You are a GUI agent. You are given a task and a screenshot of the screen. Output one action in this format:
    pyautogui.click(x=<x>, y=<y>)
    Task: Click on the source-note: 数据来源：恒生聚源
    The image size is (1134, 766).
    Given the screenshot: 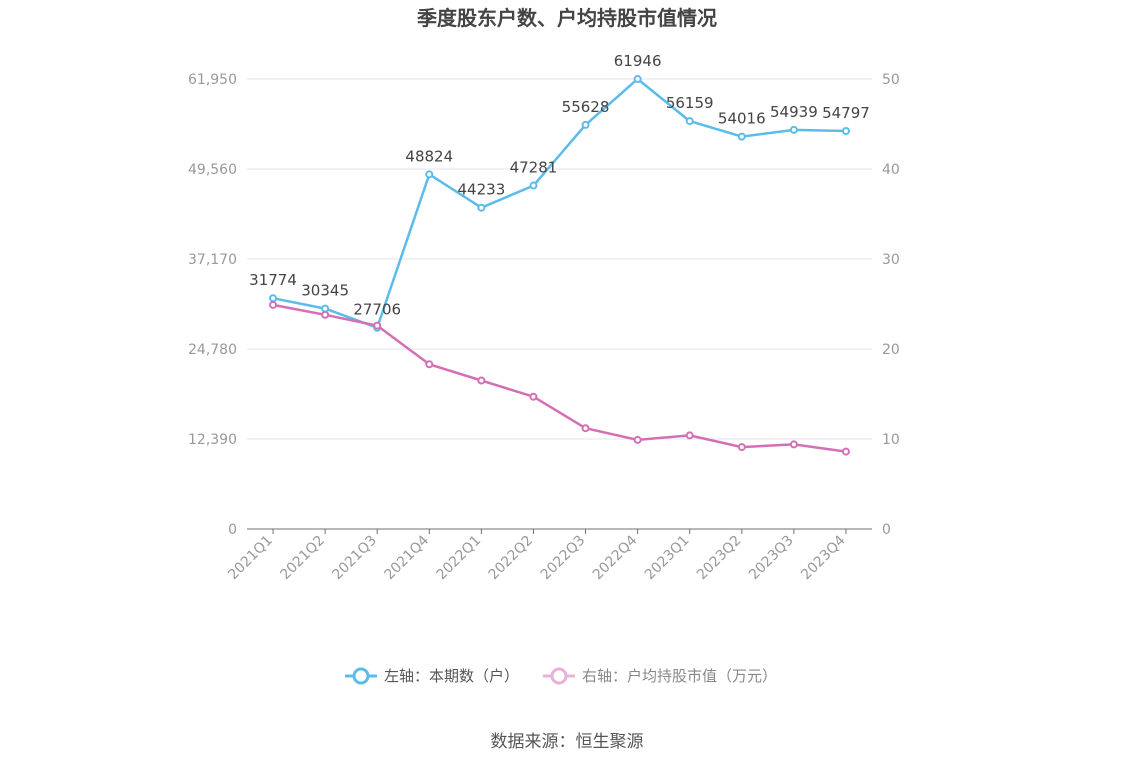 What is the action you would take?
    pyautogui.click(x=567, y=742)
    